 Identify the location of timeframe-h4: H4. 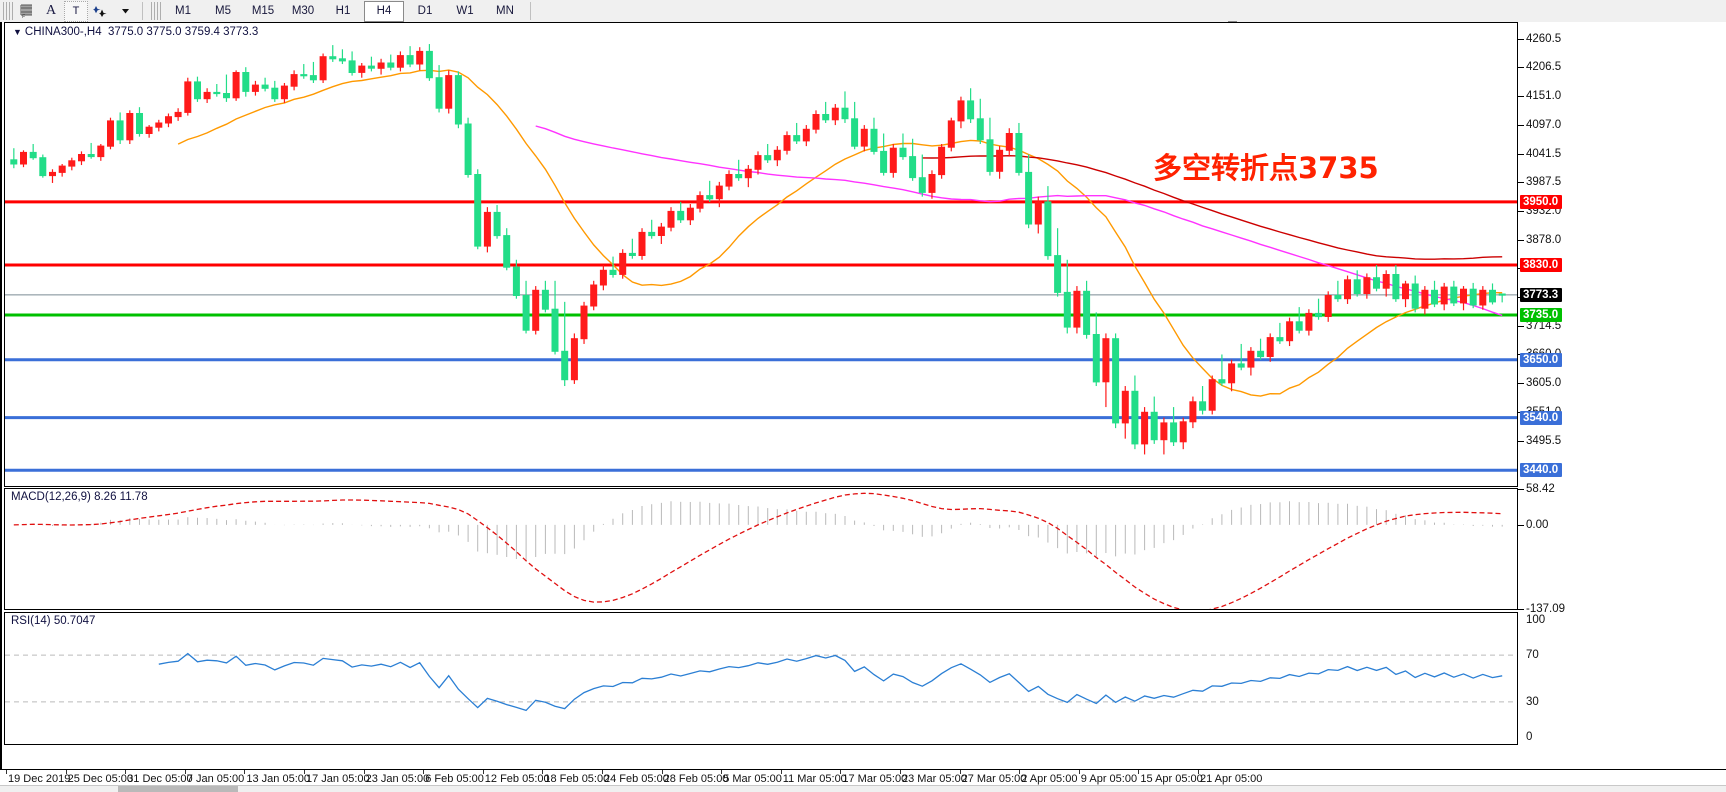
(384, 11).